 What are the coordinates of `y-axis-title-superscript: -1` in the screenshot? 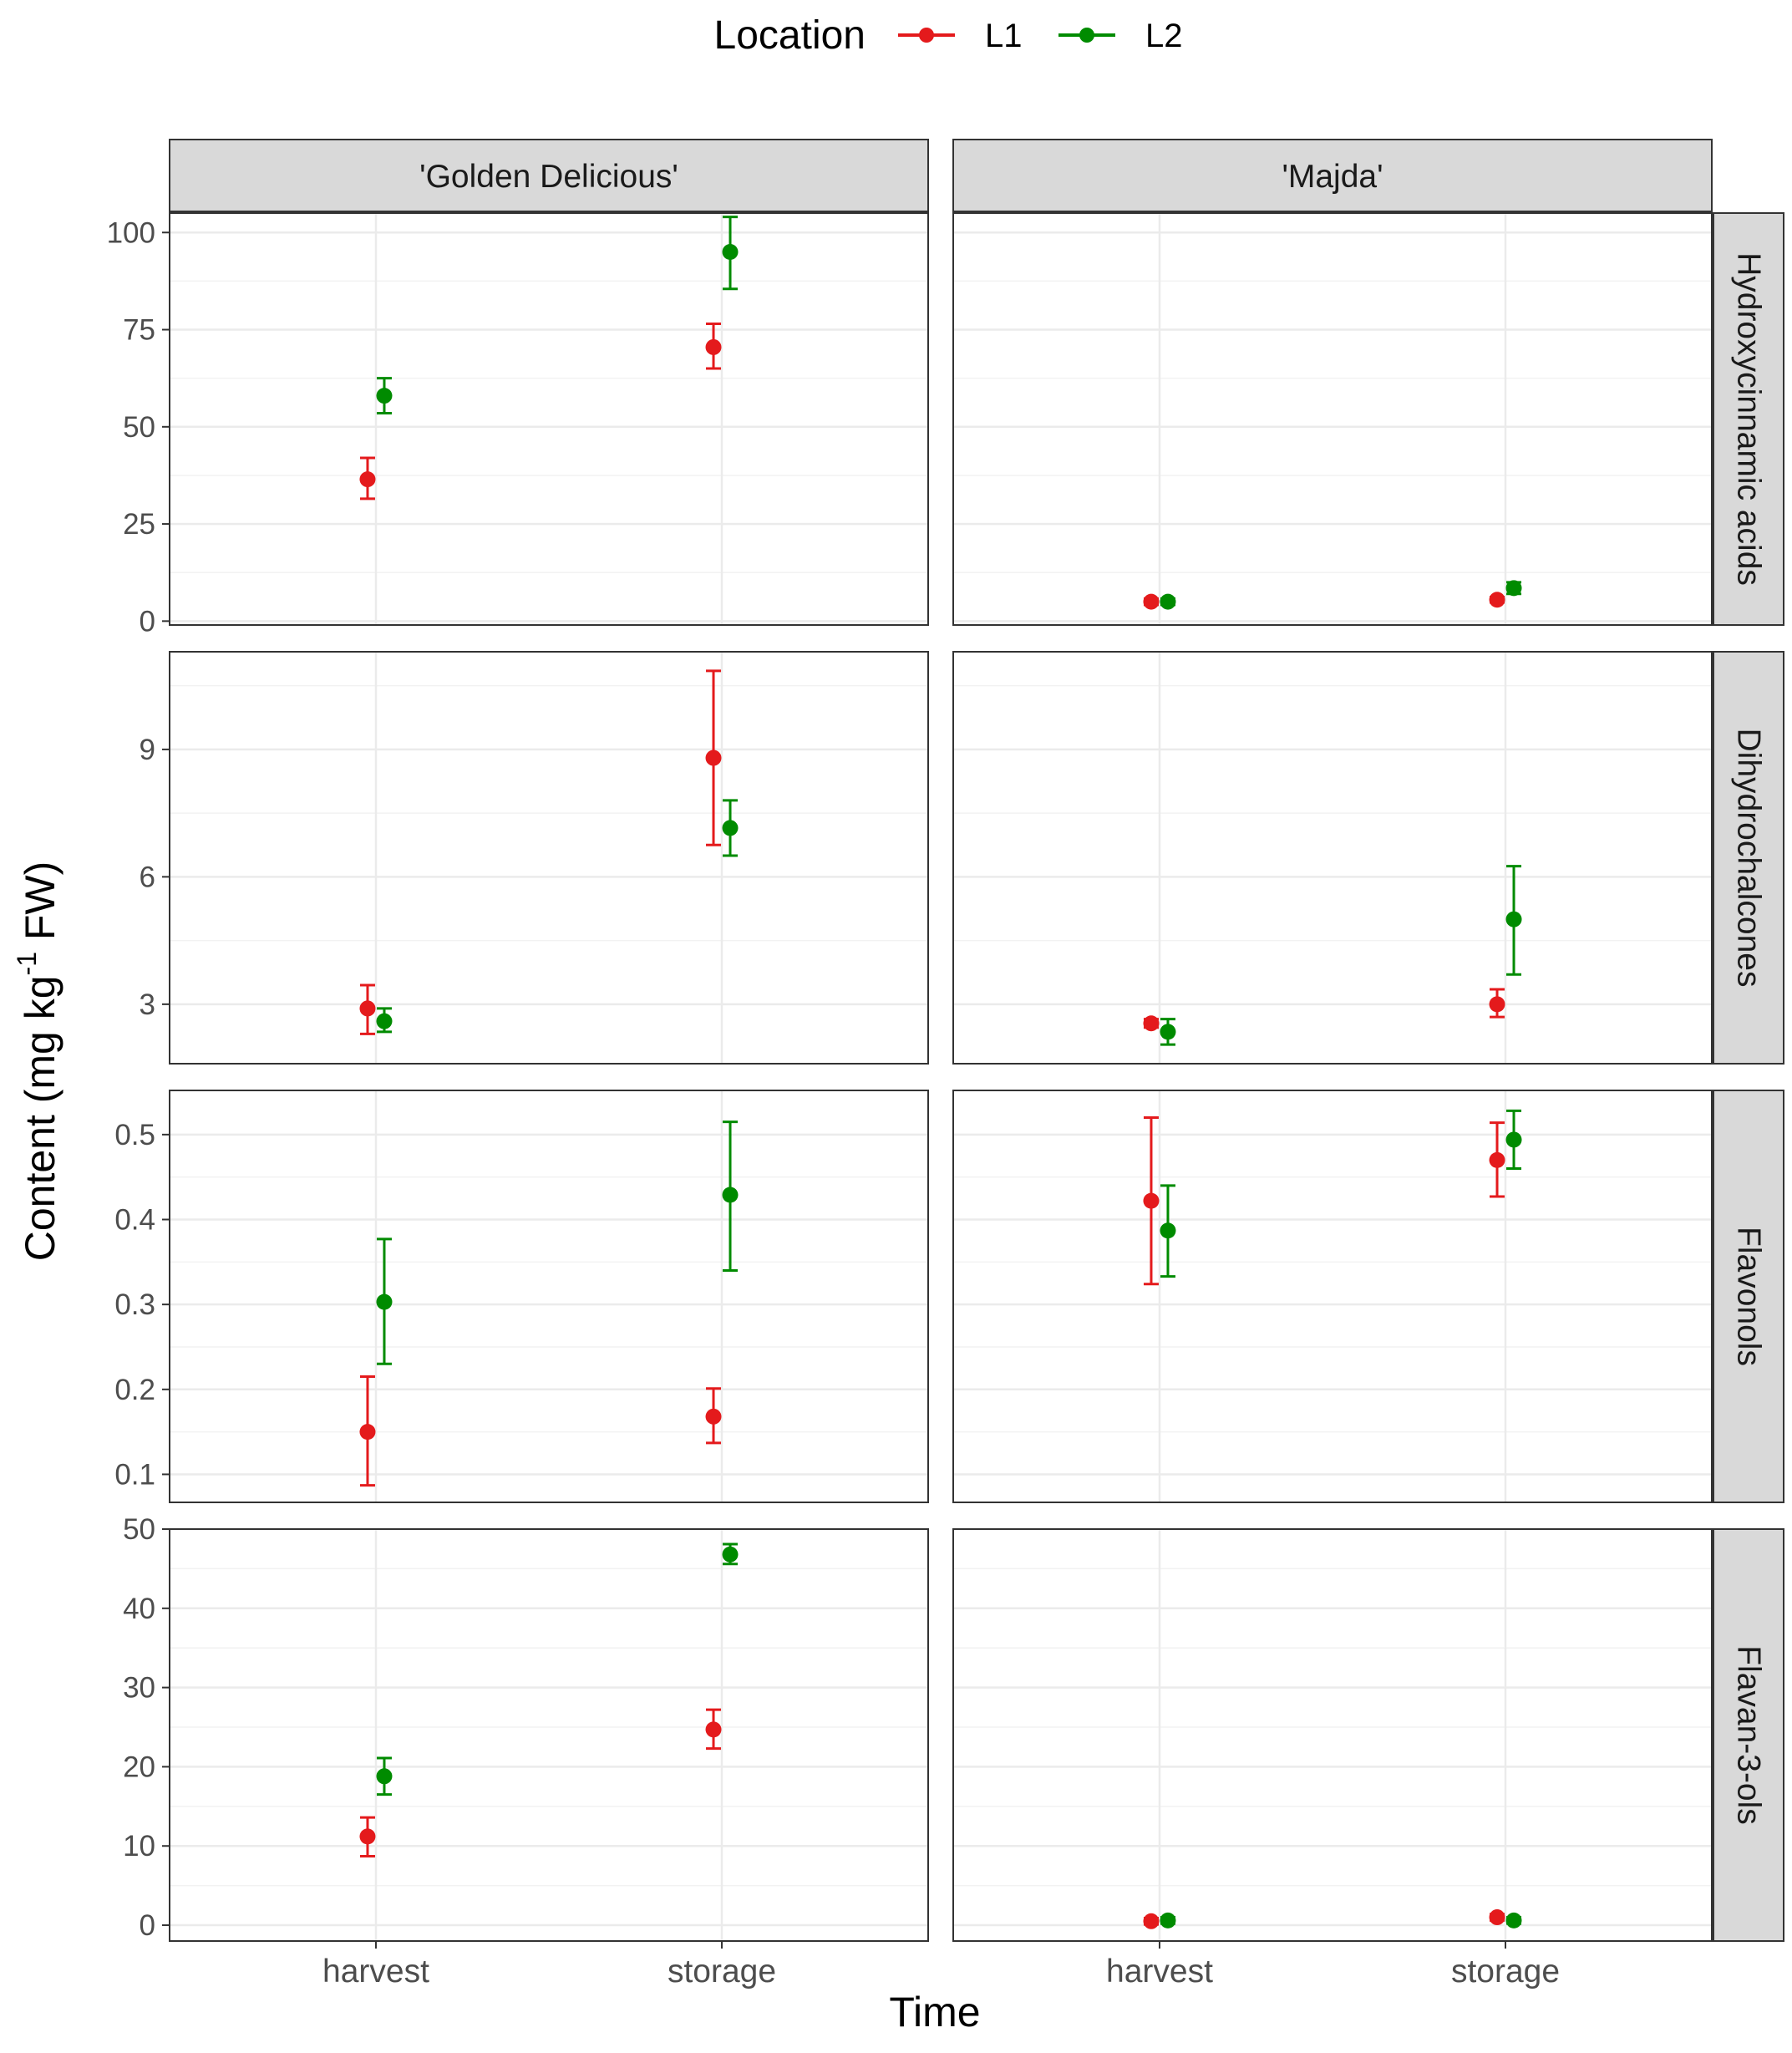 It's located at (27, 963).